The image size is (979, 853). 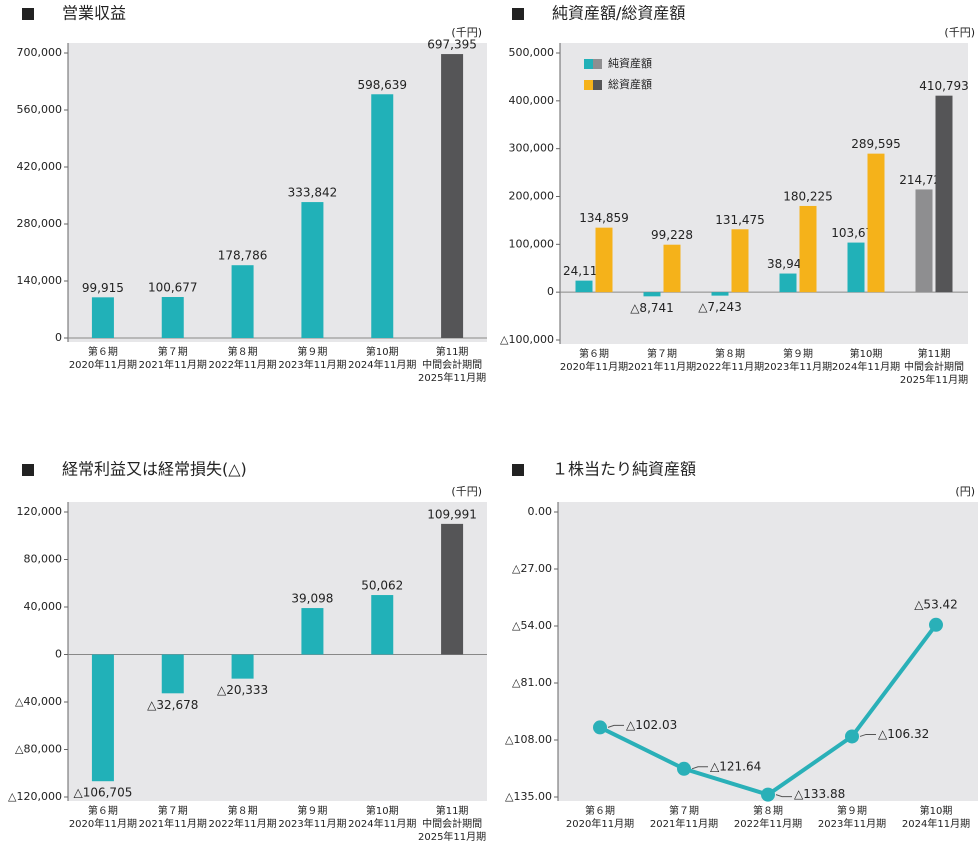 I want to click on value-label: △53.42, so click(x=936, y=604).